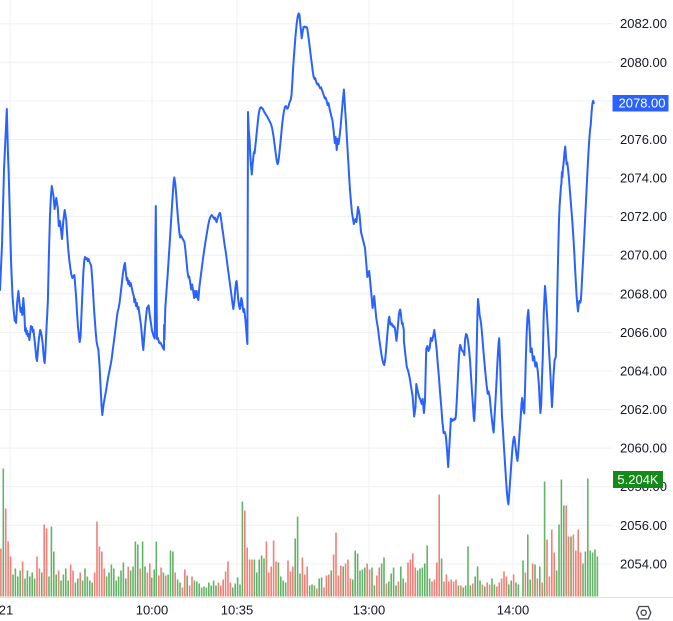  What do you see at coordinates (152, 610) in the screenshot?
I see `svg-text: 10:00` at bounding box center [152, 610].